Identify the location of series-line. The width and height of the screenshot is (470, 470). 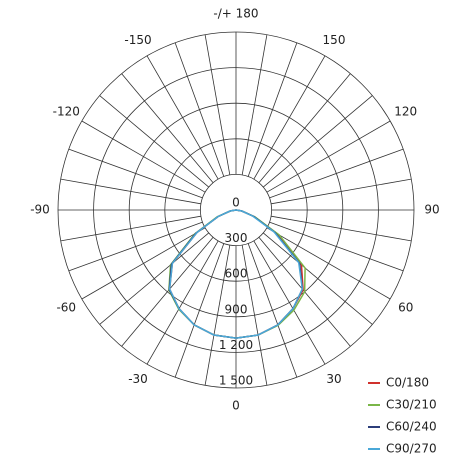
(236, 274).